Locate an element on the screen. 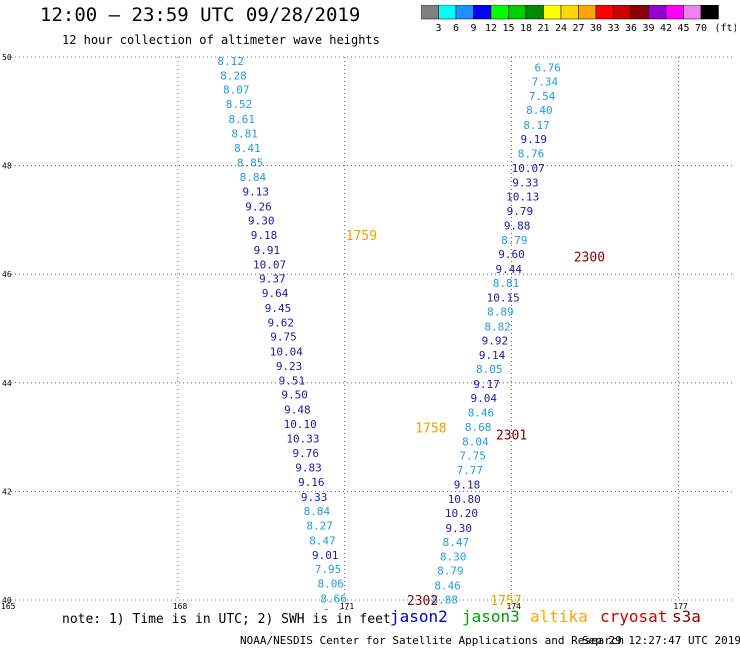 The height and width of the screenshot is (650, 740). swh-point-label: 9.44 is located at coordinates (509, 269).